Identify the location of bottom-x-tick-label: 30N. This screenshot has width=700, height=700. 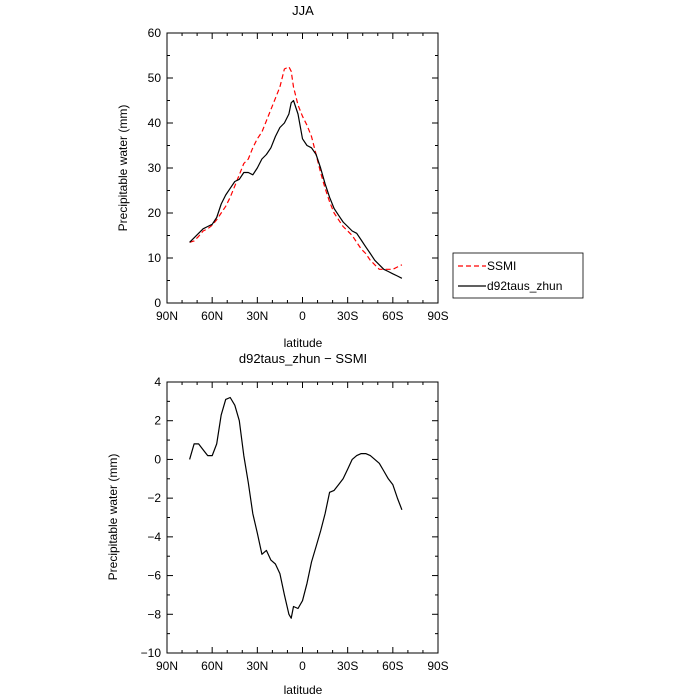
(257, 666).